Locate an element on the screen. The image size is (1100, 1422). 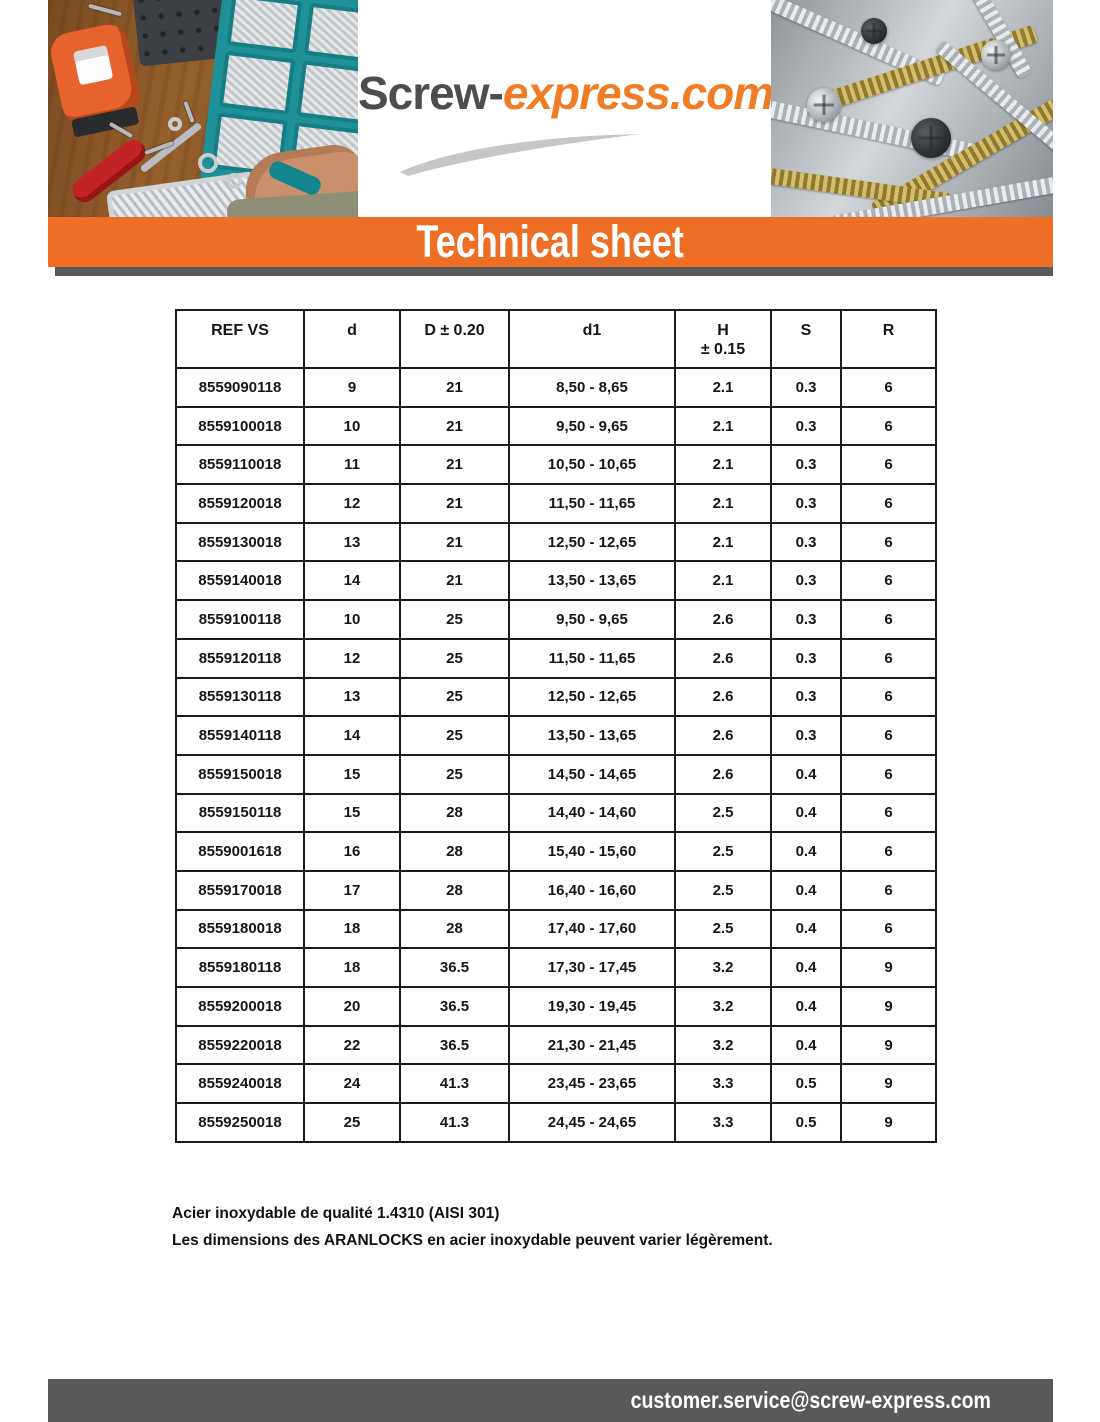
table-cell: 24,45 - 24,65 is located at coordinates (592, 1122).